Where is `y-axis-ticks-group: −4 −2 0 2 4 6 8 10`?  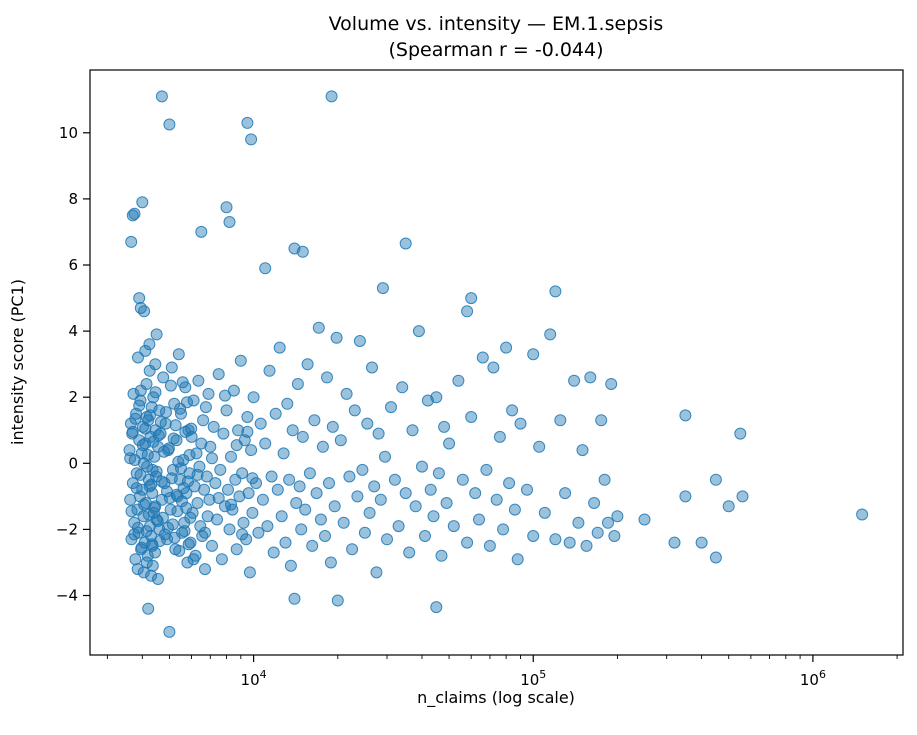
y-axis-ticks-group: −4 −2 0 2 4 6 8 10 is located at coordinates (73, 364).